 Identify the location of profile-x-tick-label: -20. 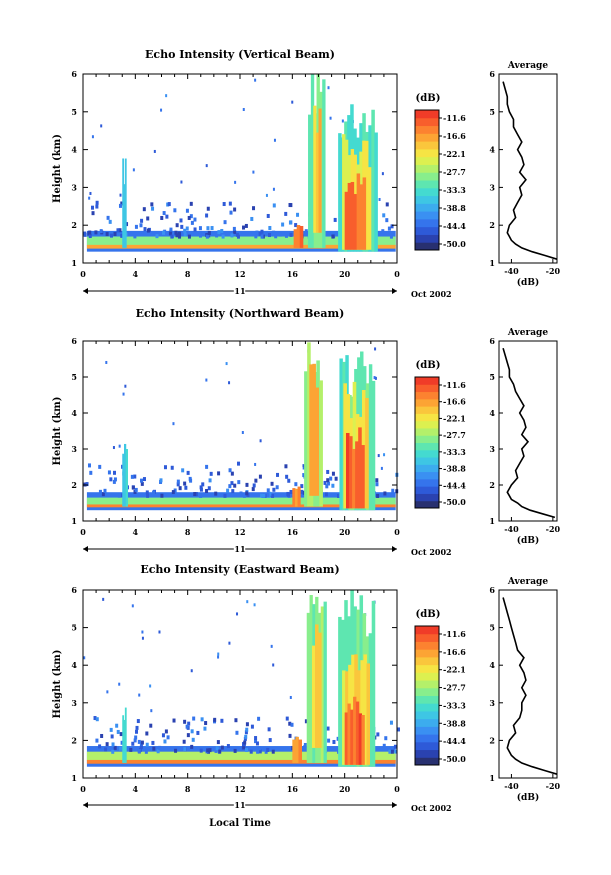
(553, 786).